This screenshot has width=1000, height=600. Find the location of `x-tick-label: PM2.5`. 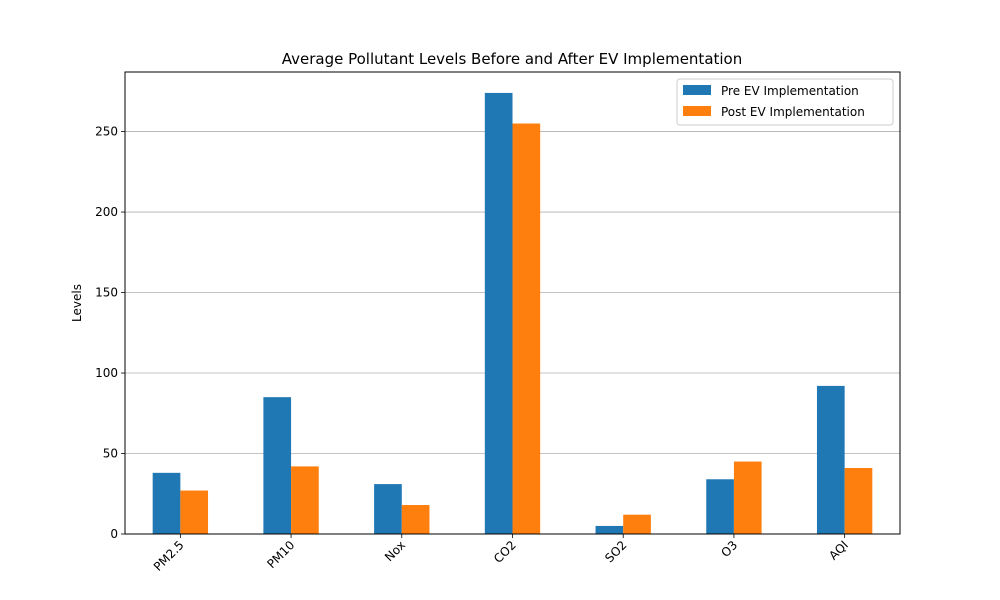

x-tick-label: PM2.5 is located at coordinates (169, 556).